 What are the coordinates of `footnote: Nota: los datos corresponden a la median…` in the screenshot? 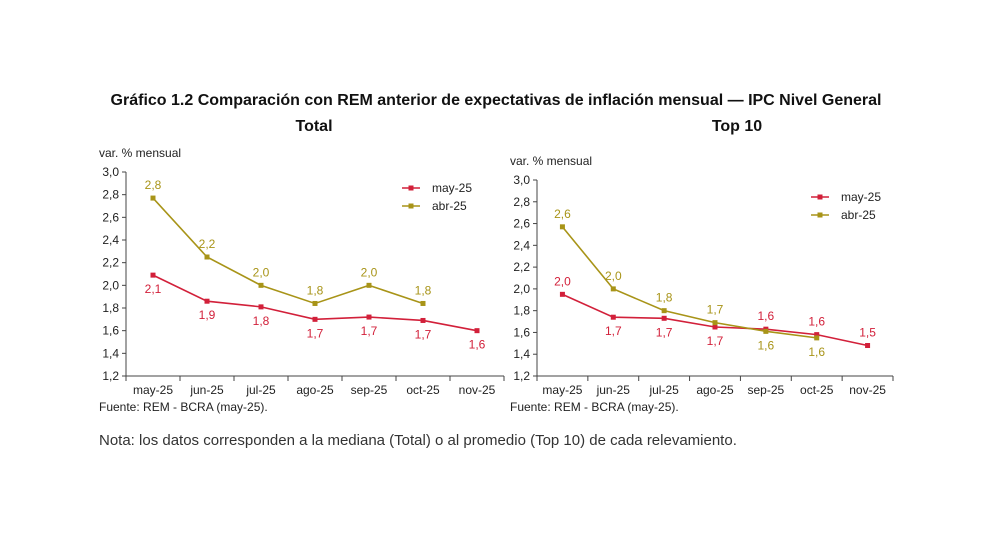 It's located at (418, 440).